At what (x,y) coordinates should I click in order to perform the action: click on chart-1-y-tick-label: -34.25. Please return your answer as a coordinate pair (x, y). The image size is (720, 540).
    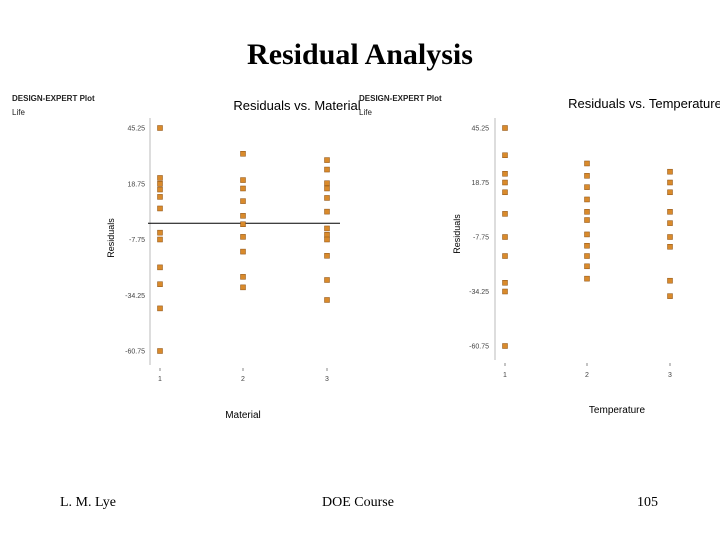
    Looking at the image, I should click on (135, 296).